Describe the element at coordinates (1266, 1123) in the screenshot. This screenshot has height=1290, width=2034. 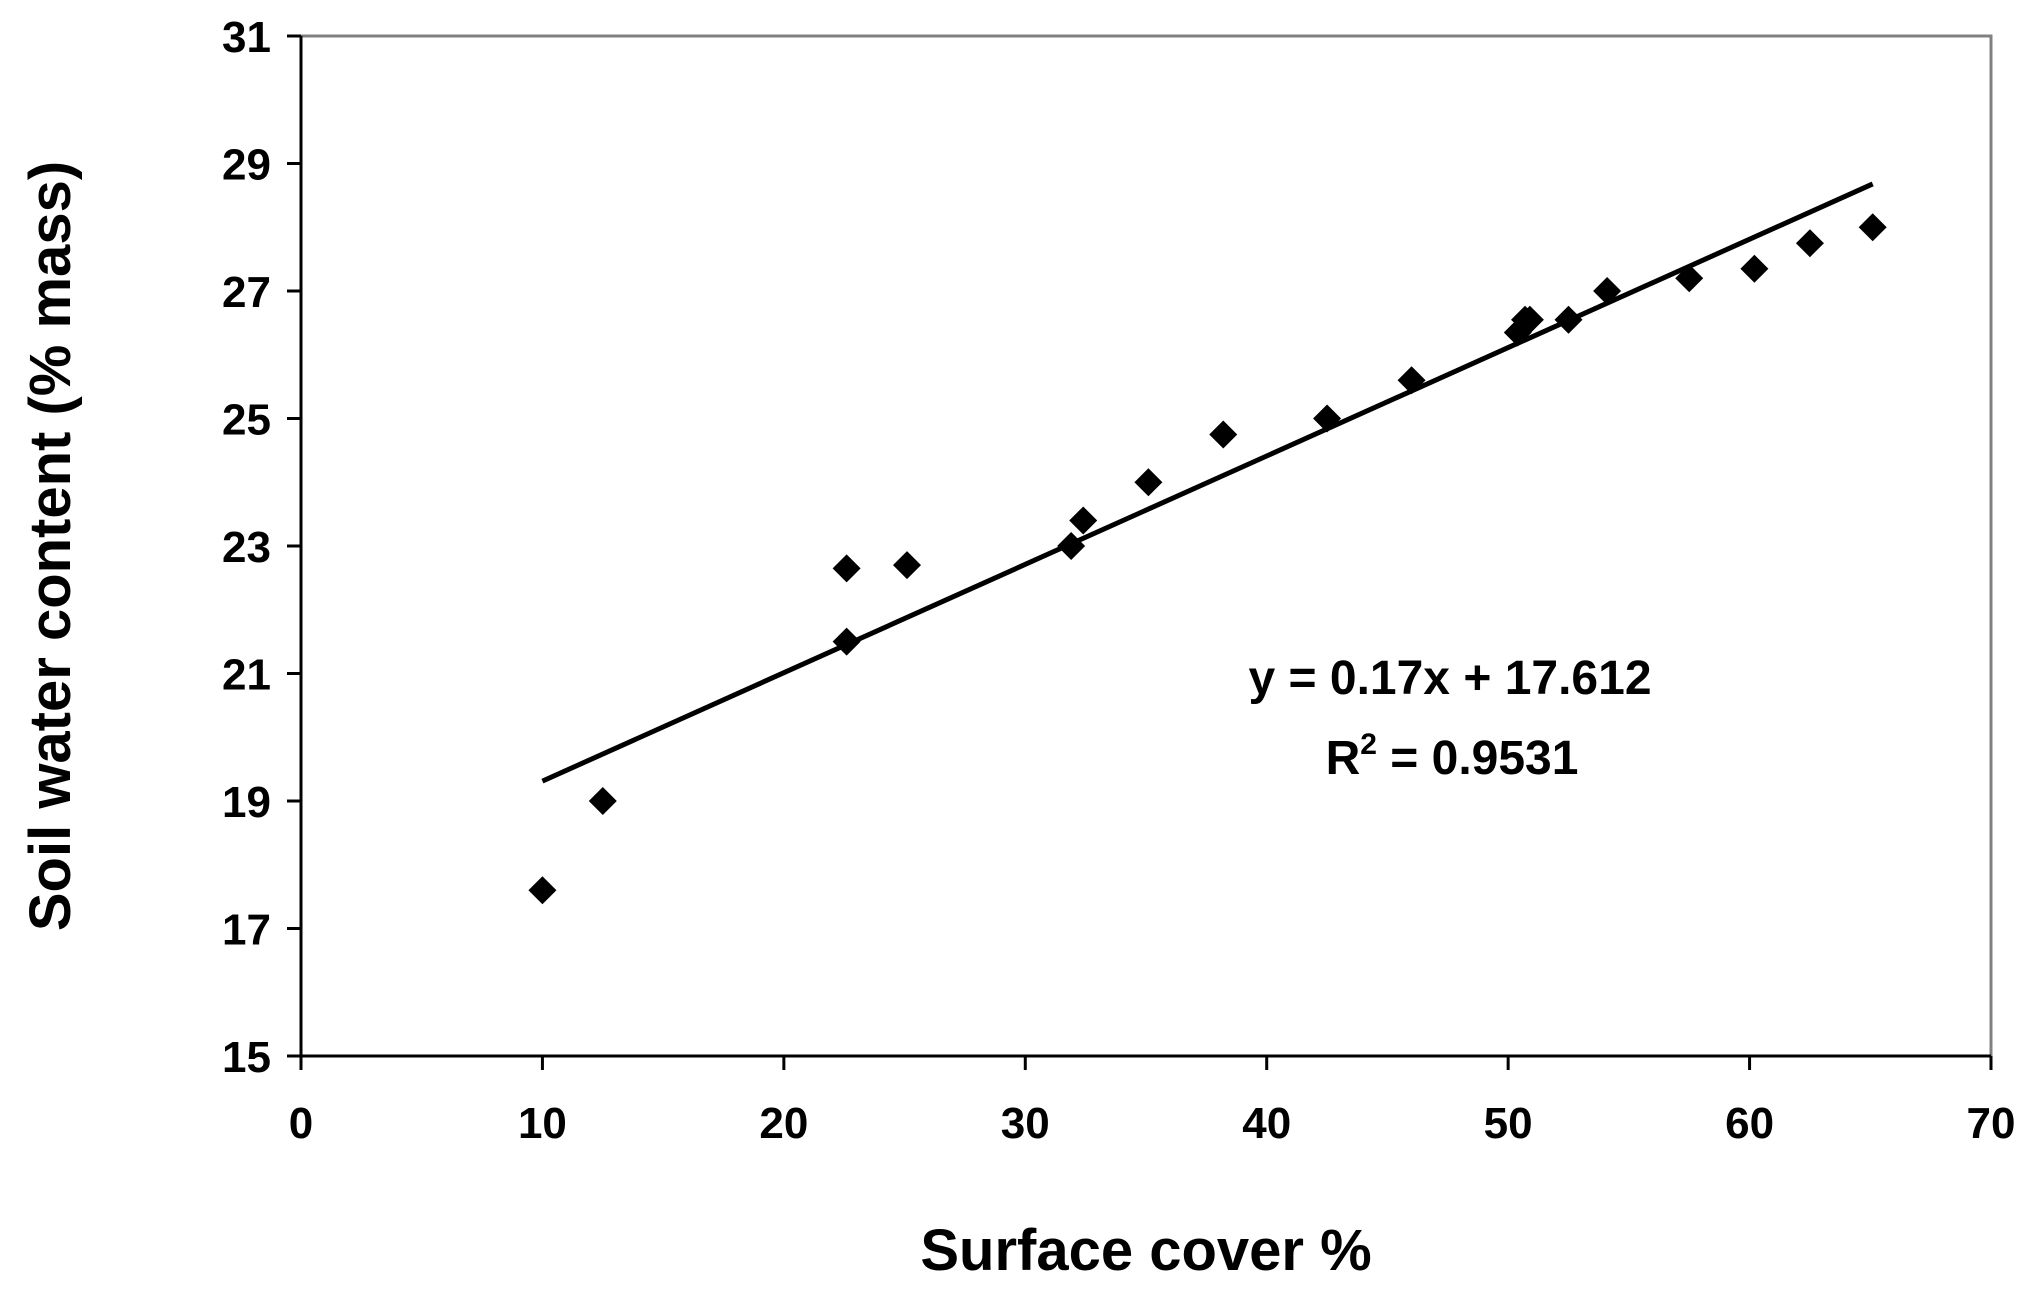
I see `x-tick-label: 40` at that location.